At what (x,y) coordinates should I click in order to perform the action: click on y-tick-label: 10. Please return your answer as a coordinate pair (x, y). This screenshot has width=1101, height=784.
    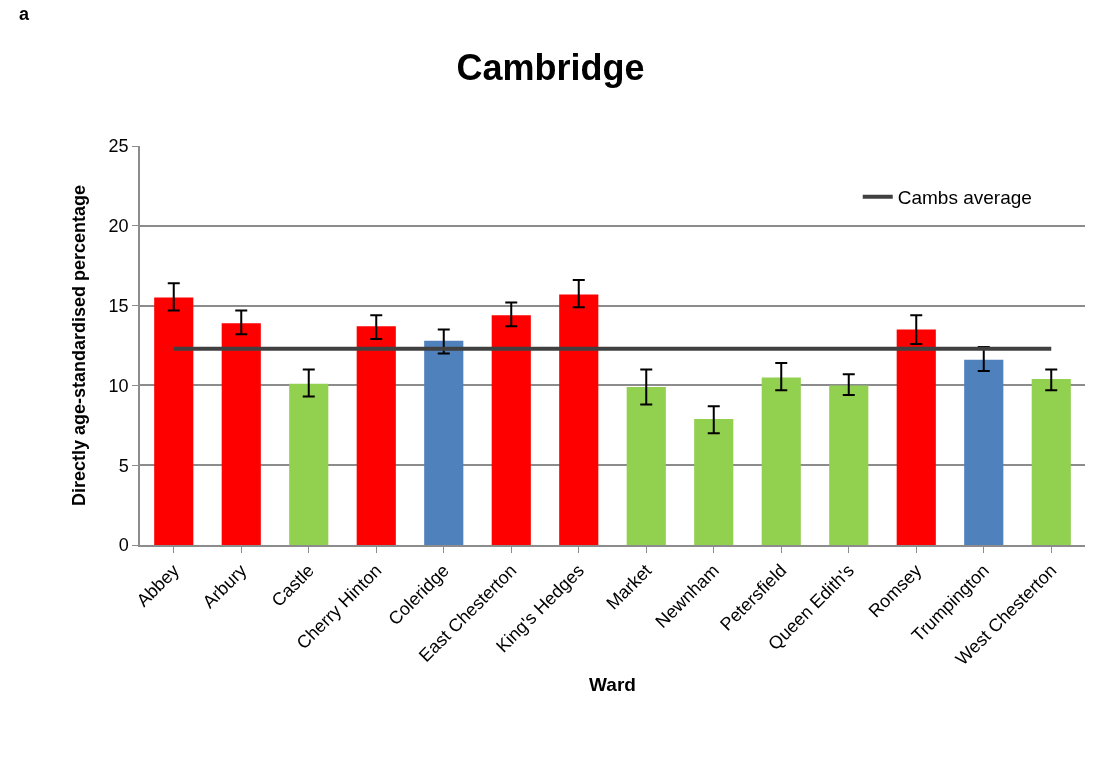
    Looking at the image, I should click on (118, 385).